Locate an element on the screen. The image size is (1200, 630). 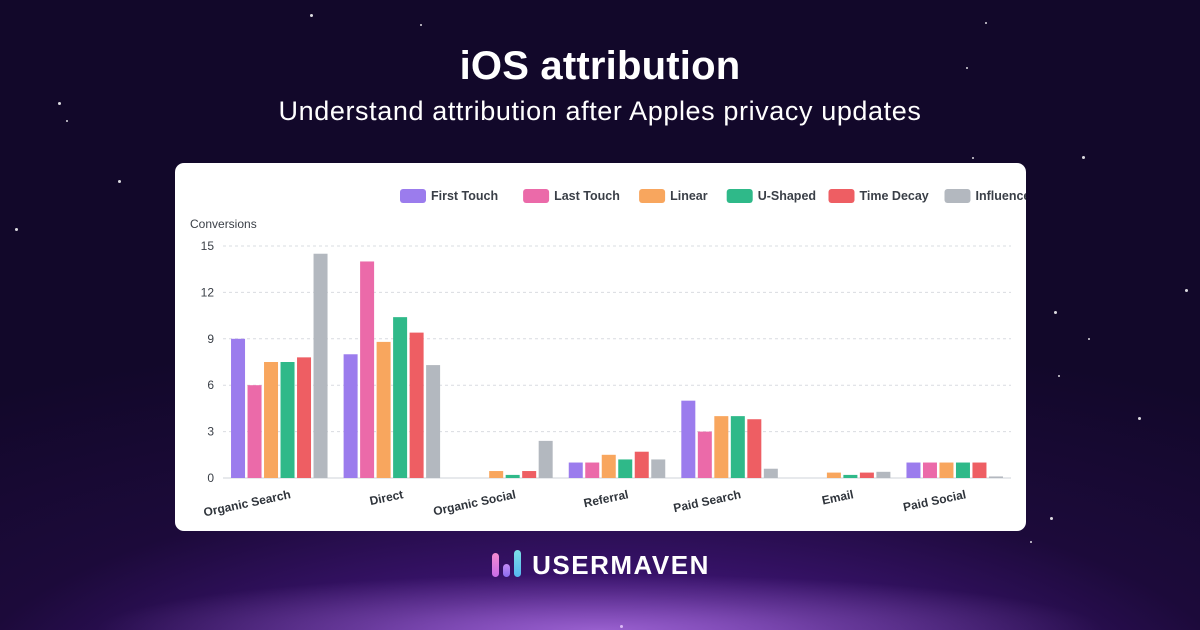
x-tick-label: Organic Search is located at coordinates (247, 503).